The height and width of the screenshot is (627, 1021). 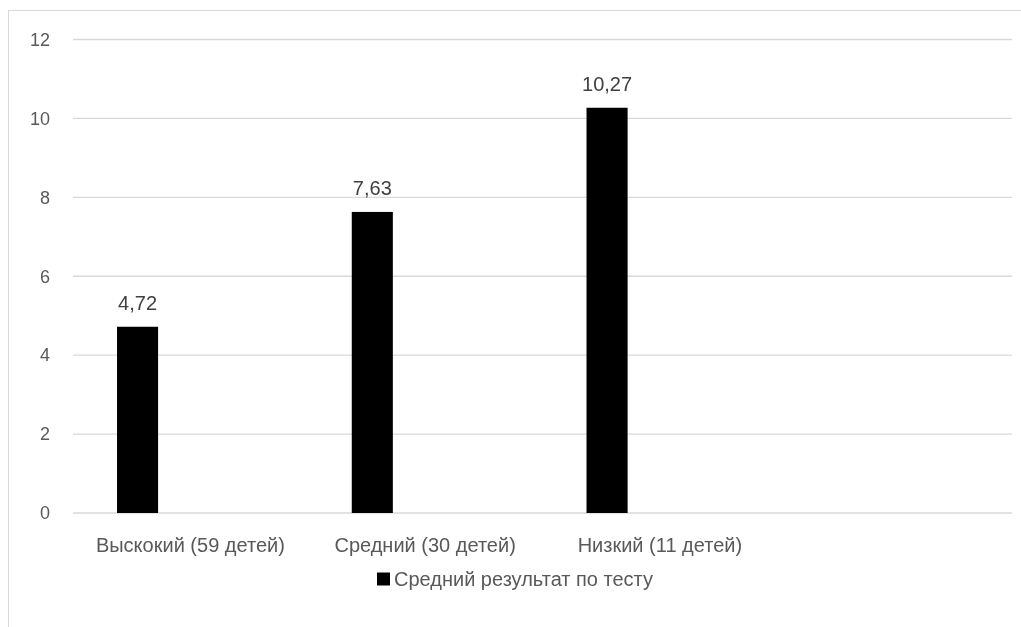 I want to click on data-label: 7,63, so click(x=372, y=187).